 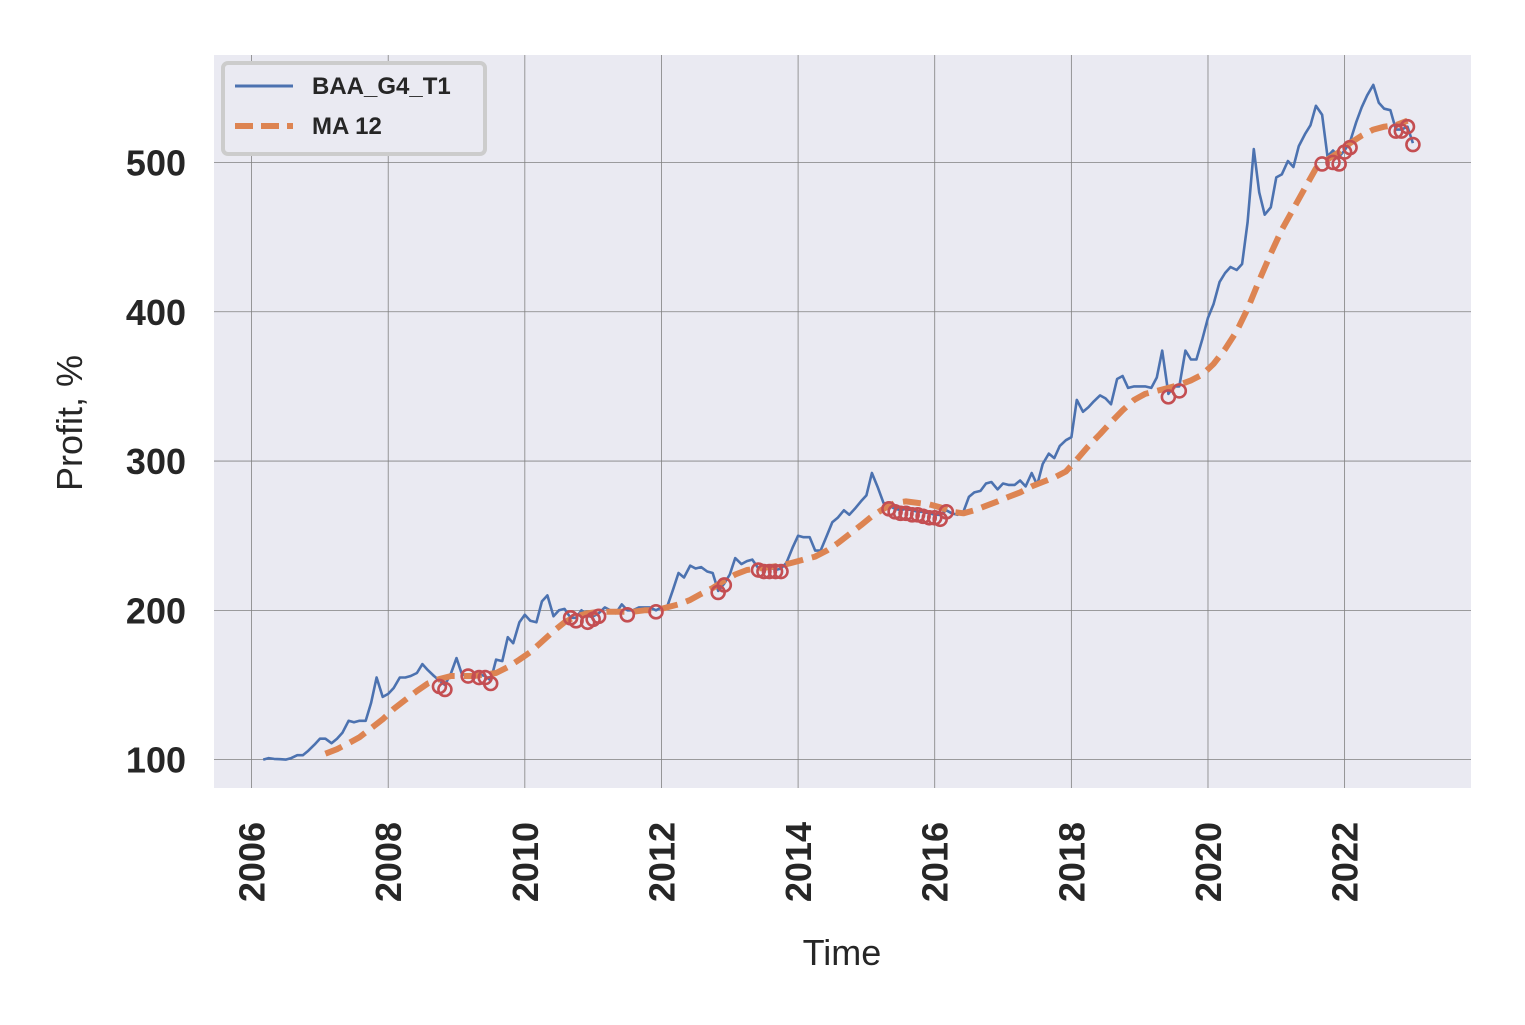 I want to click on y-tick-label: 300, so click(x=156, y=461).